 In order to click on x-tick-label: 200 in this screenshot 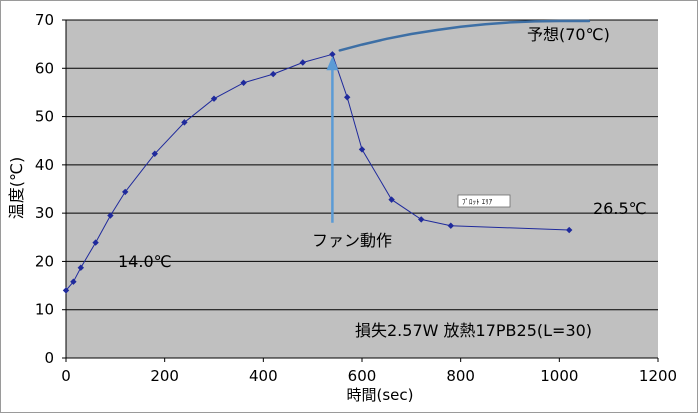, I will do `click(164, 376)`.